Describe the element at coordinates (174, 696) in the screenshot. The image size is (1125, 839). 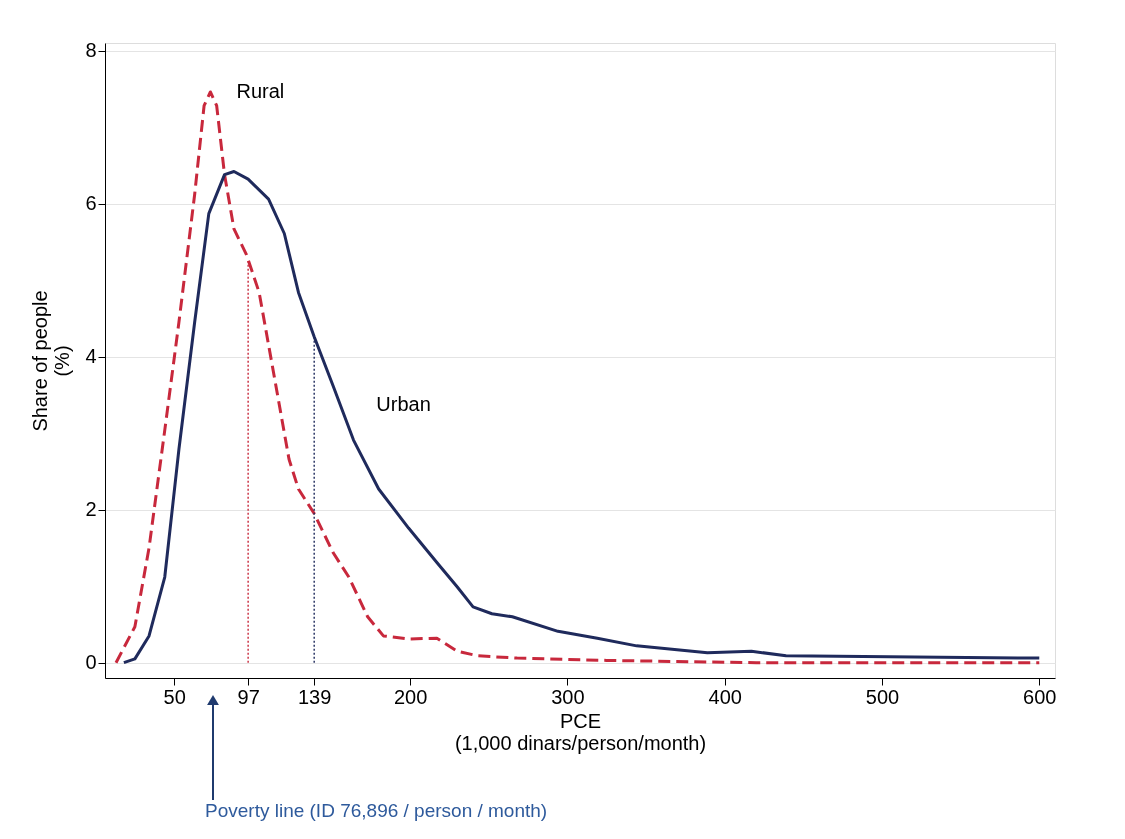
I see `x-tick-label: 50` at that location.